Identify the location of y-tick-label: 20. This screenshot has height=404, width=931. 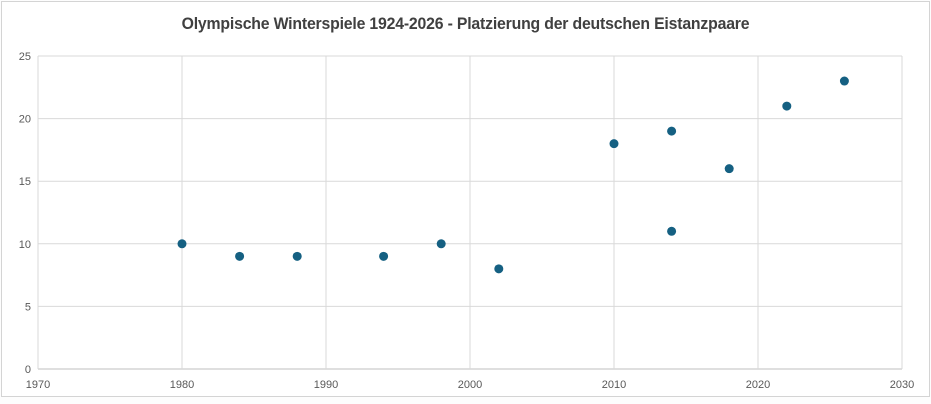
(25, 120).